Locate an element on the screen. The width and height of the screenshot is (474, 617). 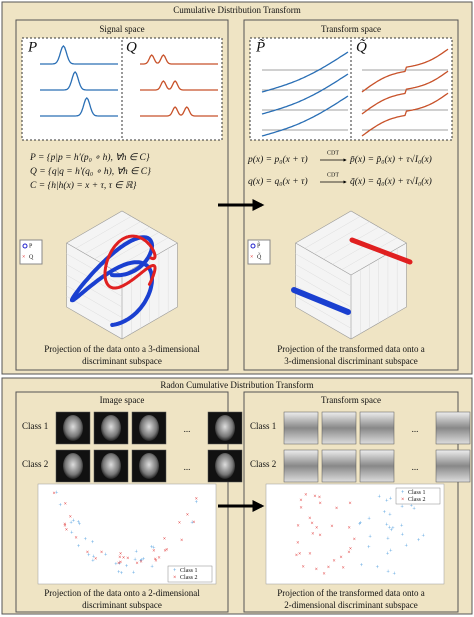
row-label: Class 1 is located at coordinates (35, 426).